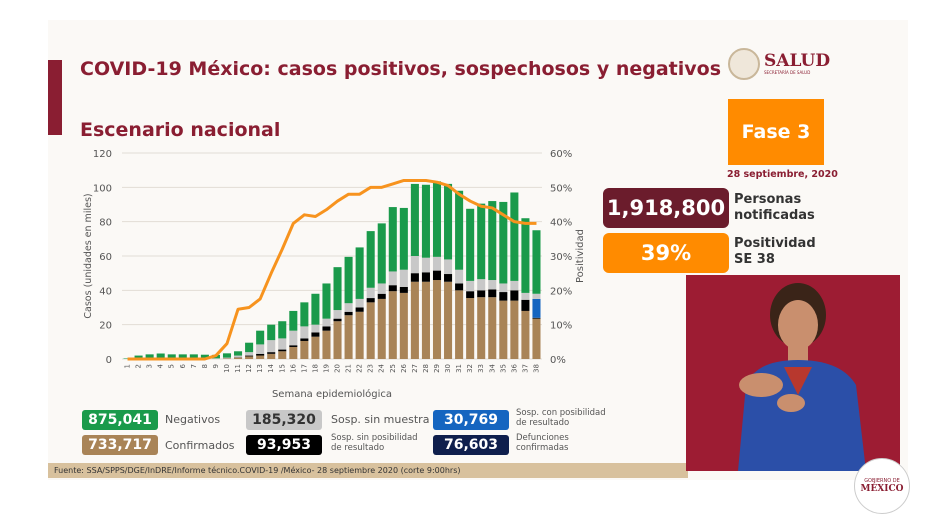  What do you see at coordinates (774, 208) in the screenshot?
I see `personas-notificadas-label: Personas notificadas` at bounding box center [774, 208].